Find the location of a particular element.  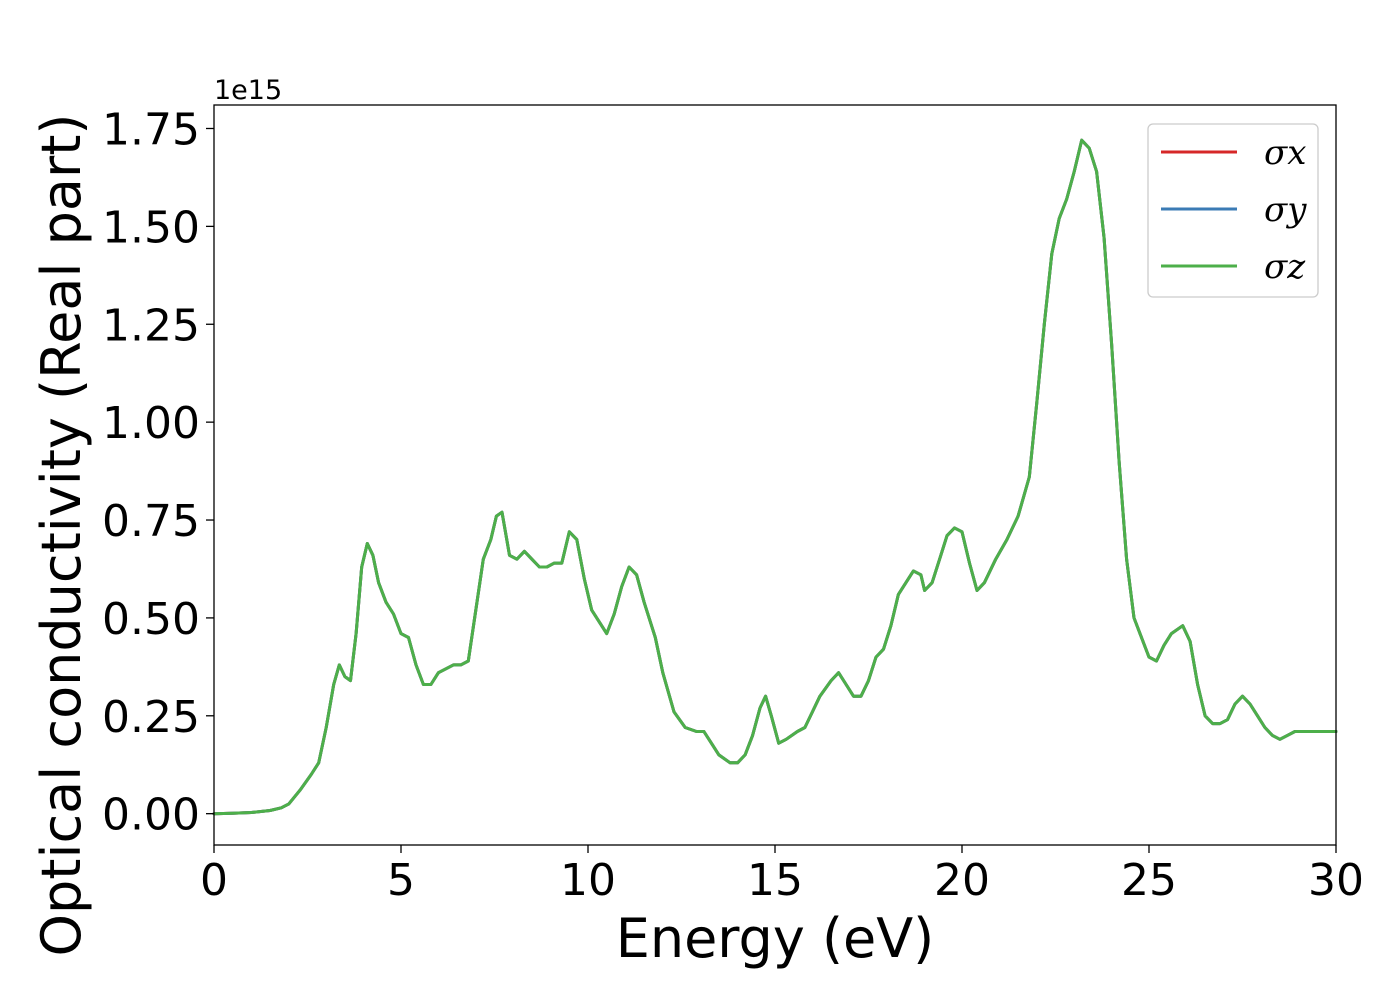

x-axis: 0 5 10 15 20 25 30 is located at coordinates (782, 875).